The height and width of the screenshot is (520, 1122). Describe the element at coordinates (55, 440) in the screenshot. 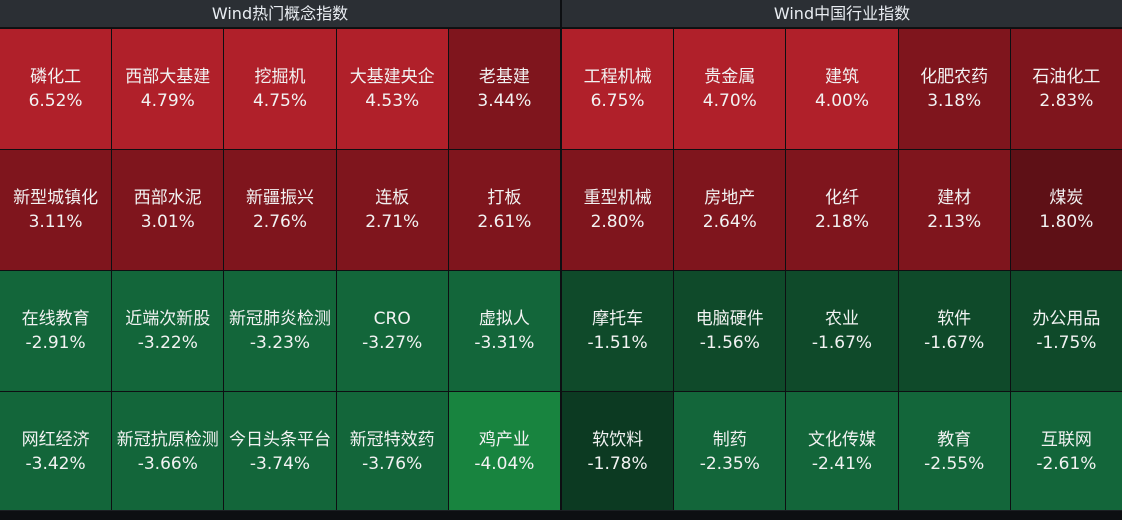

I see `index-name: 网红经济` at that location.